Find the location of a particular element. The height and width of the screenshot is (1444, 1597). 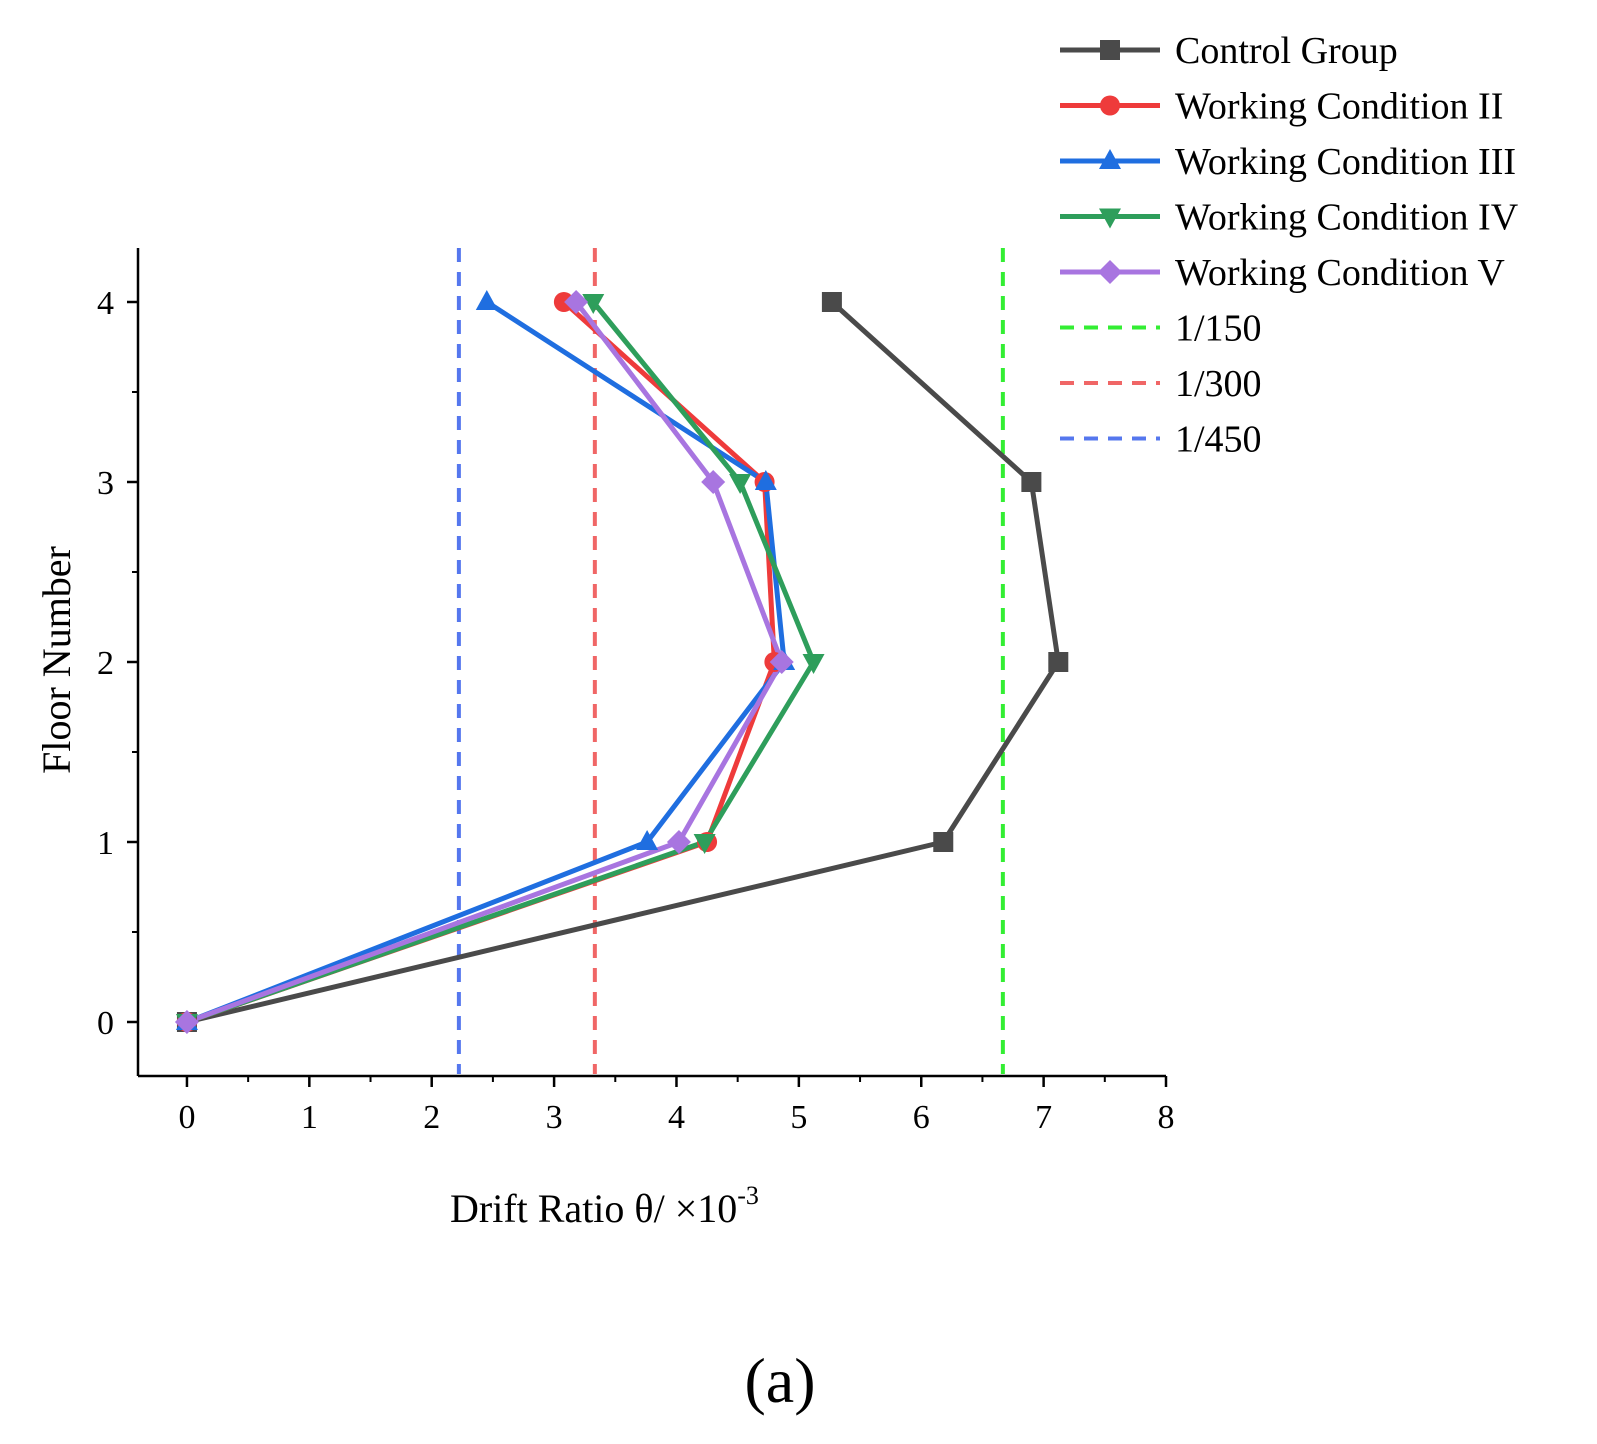

x-tick-label: 1 is located at coordinates (309, 1117).